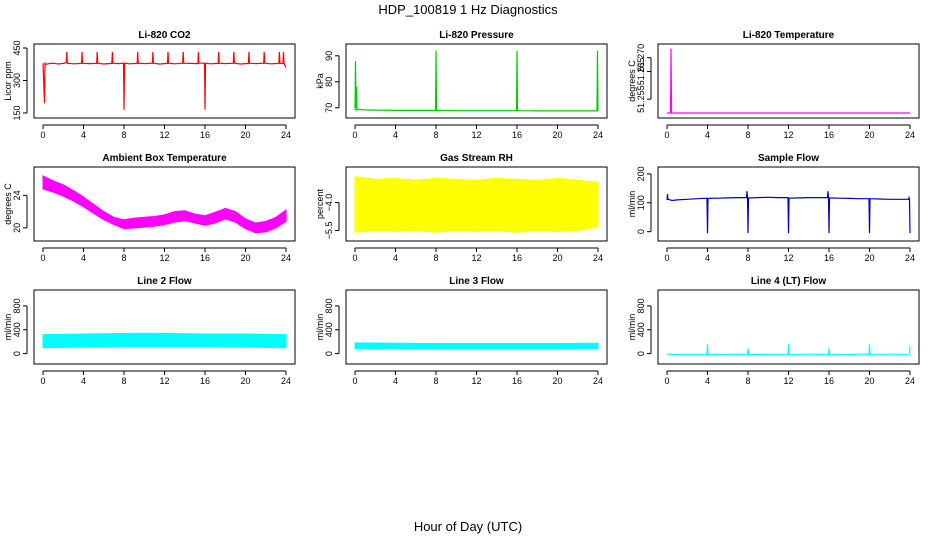 This screenshot has width=936, height=540. What do you see at coordinates (517, 381) in the screenshot?
I see `panel-8-x-tick-label: 16` at bounding box center [517, 381].